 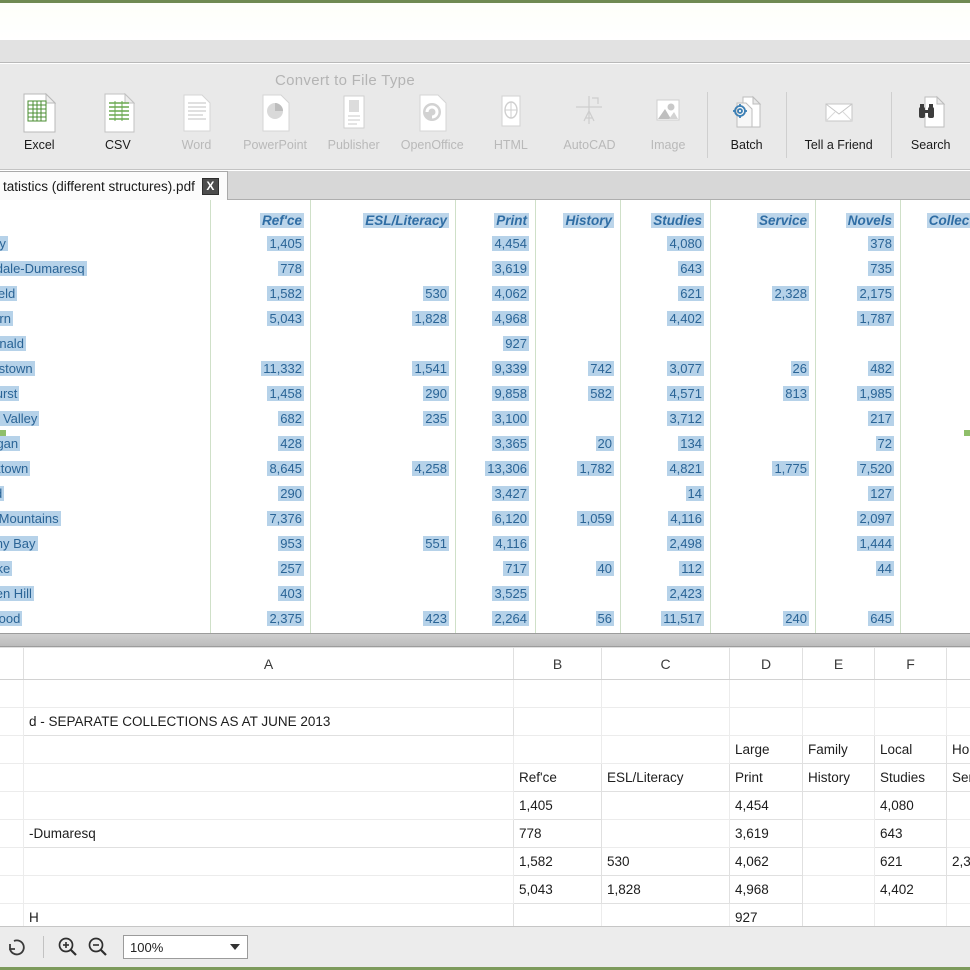 What do you see at coordinates (665, 777) in the screenshot?
I see `spreadsheet-cell: ESL/Literacy` at bounding box center [665, 777].